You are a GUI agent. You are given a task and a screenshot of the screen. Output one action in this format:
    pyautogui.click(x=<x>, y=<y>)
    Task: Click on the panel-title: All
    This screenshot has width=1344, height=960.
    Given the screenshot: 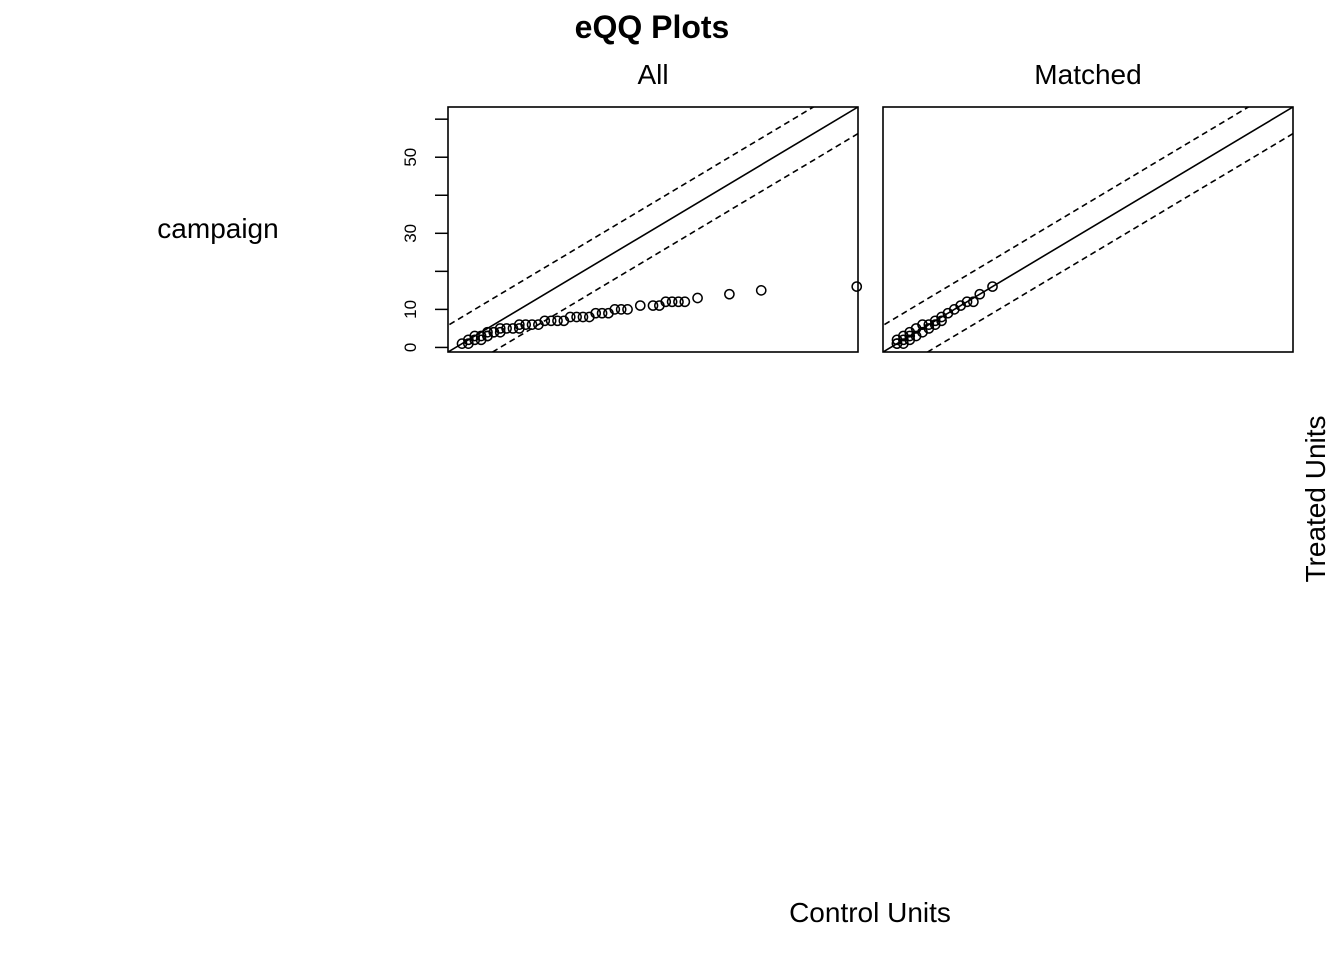 What is the action you would take?
    pyautogui.click(x=652, y=74)
    